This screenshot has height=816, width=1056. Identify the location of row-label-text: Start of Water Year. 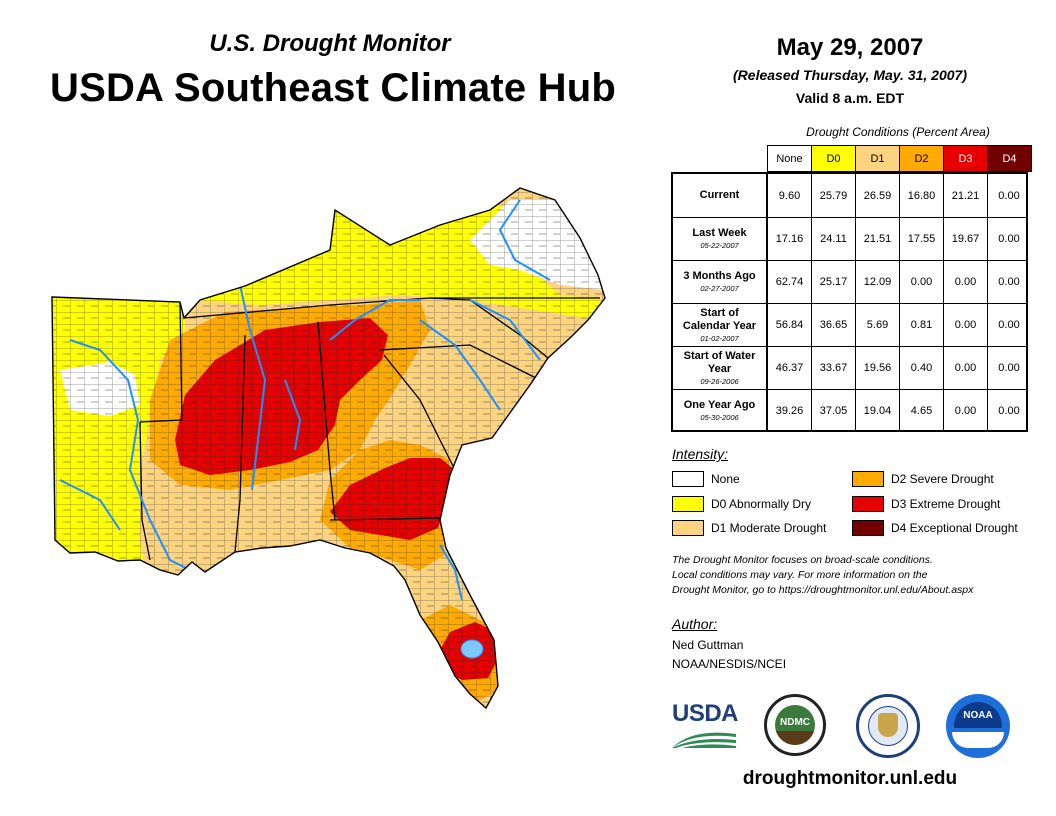
(719, 362).